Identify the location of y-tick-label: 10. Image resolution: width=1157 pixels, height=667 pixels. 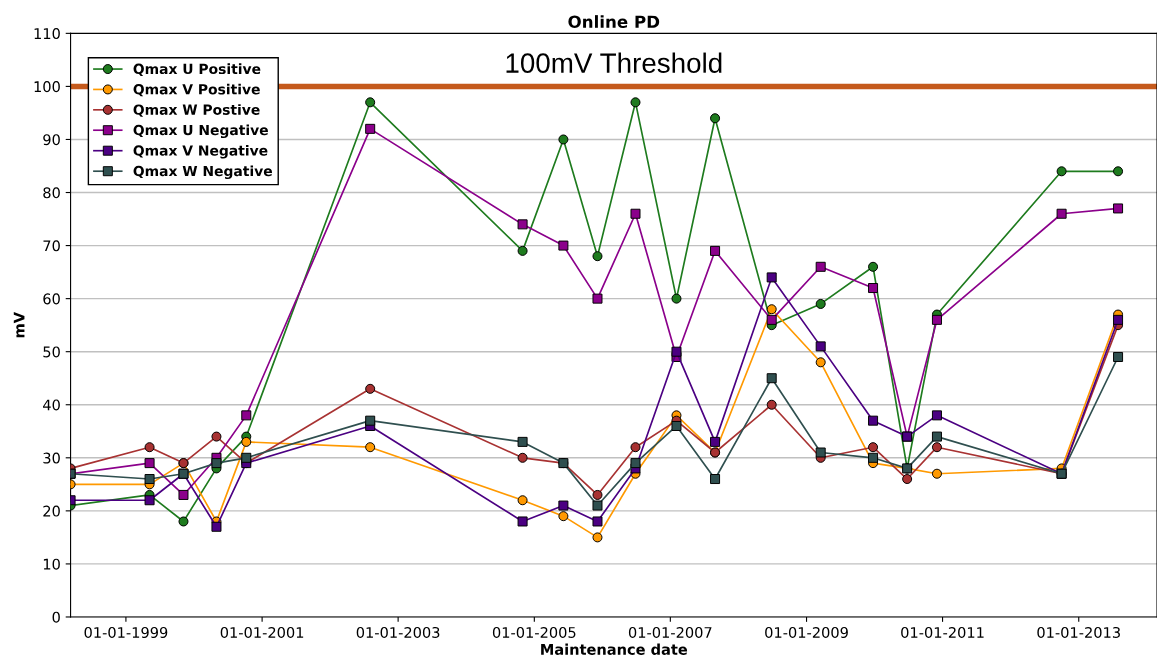
(51, 564).